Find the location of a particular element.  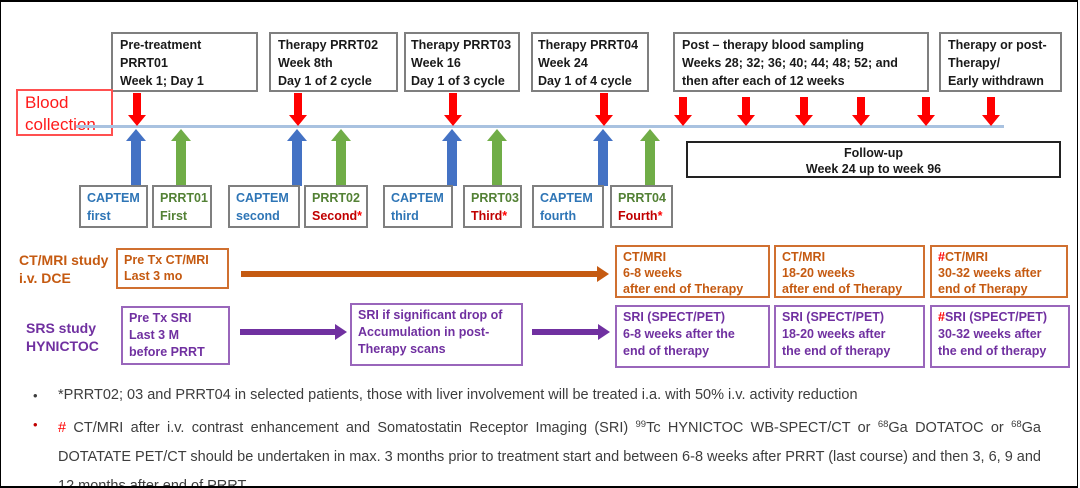

prrt02-second-box: PRRT02 Second* is located at coordinates (336, 206).